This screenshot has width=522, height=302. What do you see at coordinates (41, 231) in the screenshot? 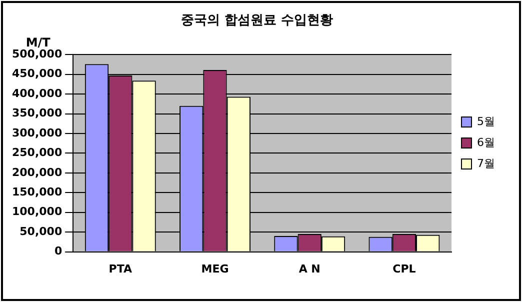
I see `y-tick-label: 50,000` at bounding box center [41, 231].